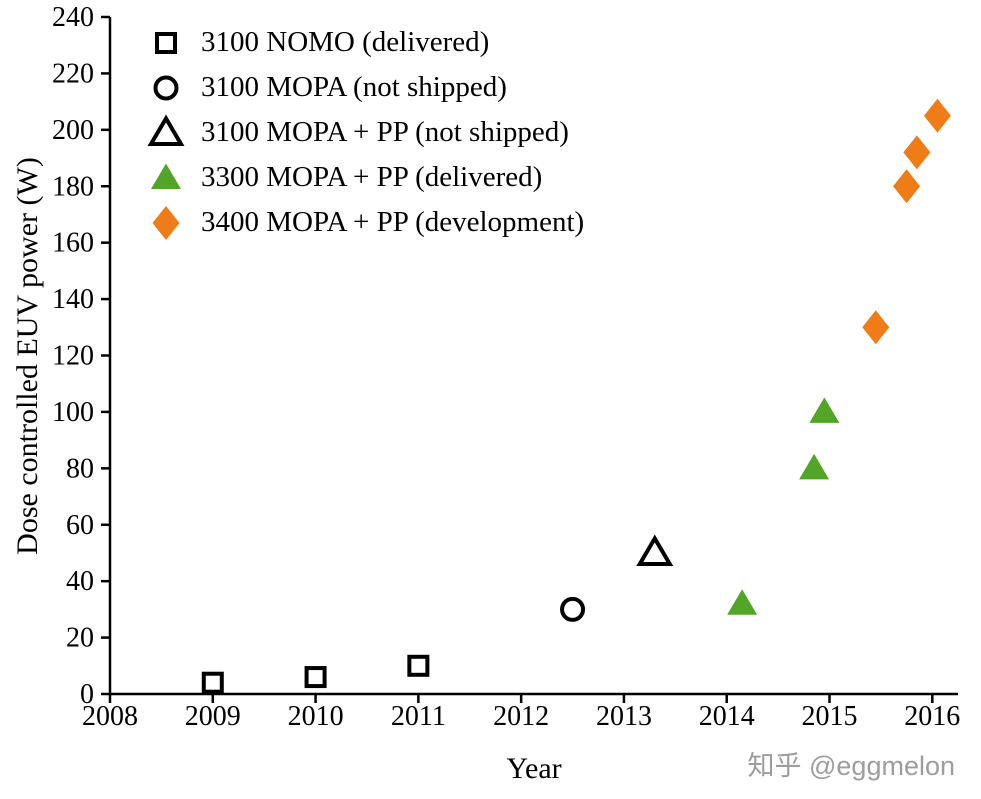 Image resolution: width=981 pixels, height=799 pixels. I want to click on legend-label: 3300 MOPA + PP (delivered), so click(372, 177).